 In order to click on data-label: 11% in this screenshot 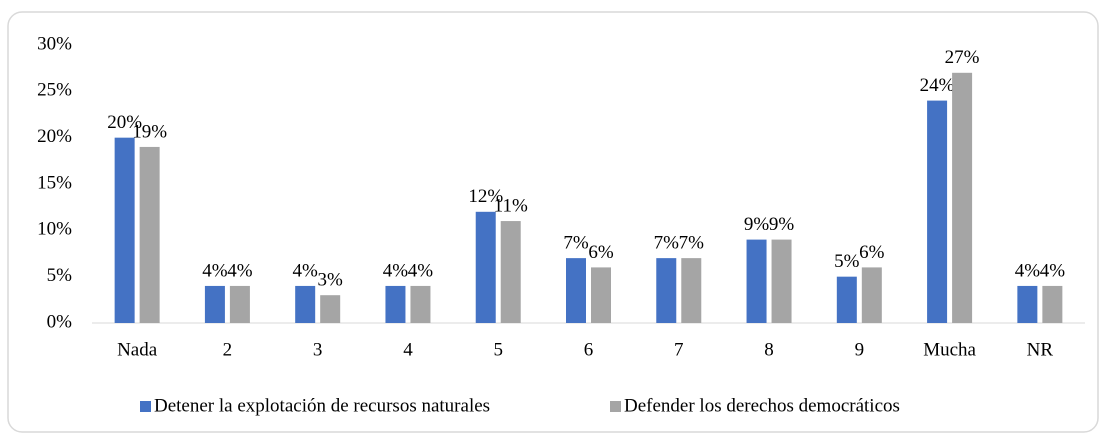, I will do `click(511, 205)`.